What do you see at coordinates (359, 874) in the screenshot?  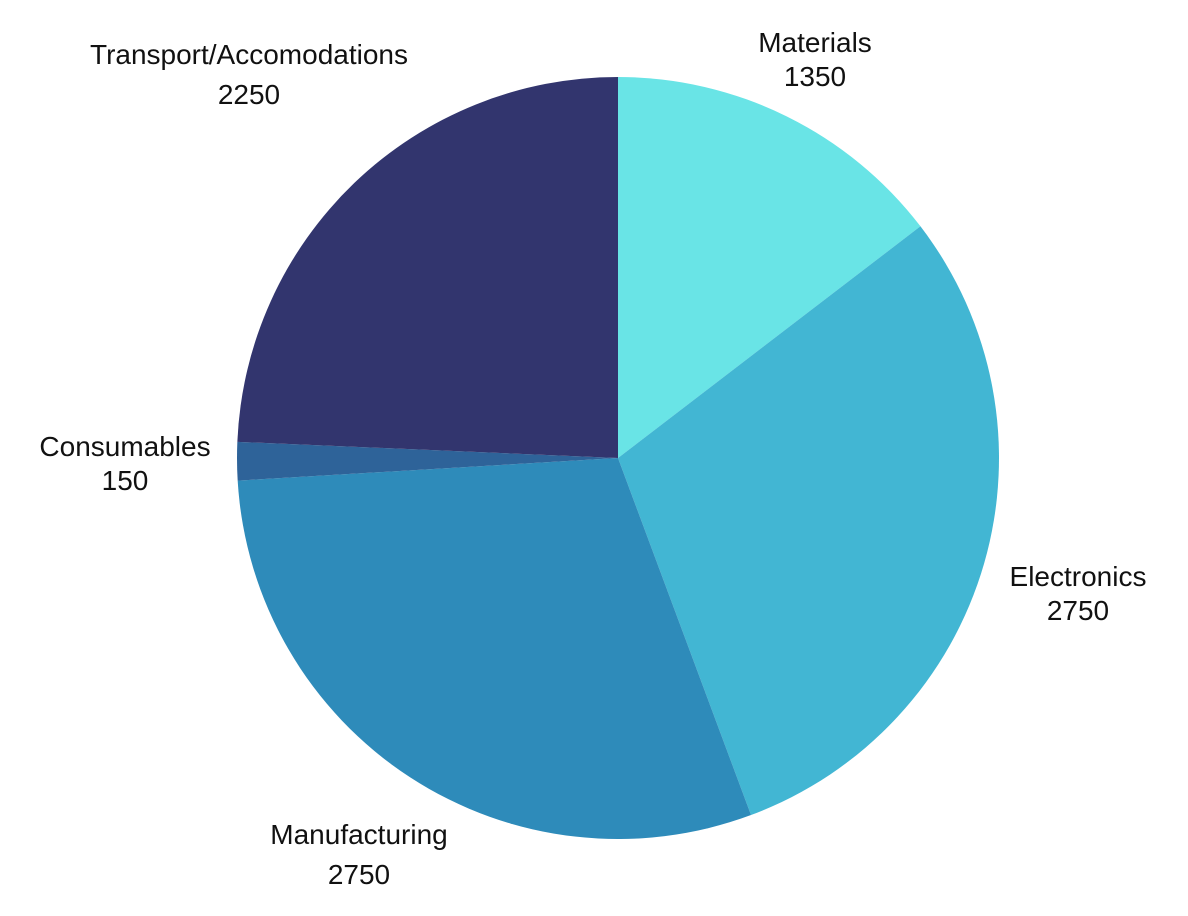 I see `label-manufacturing-value: 2750` at bounding box center [359, 874].